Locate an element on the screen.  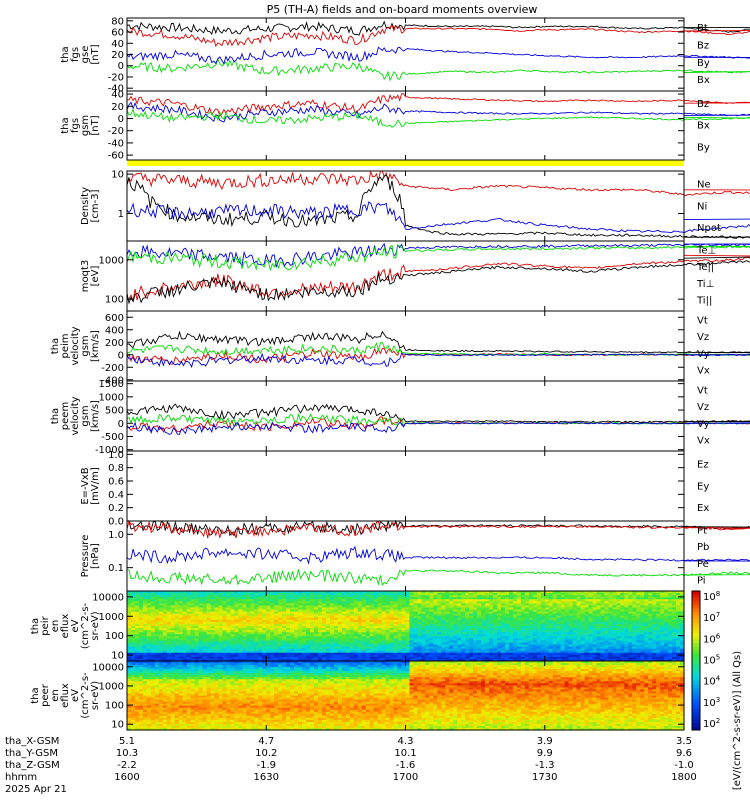
y-tick-label: 0.8 is located at coordinates (116, 468).